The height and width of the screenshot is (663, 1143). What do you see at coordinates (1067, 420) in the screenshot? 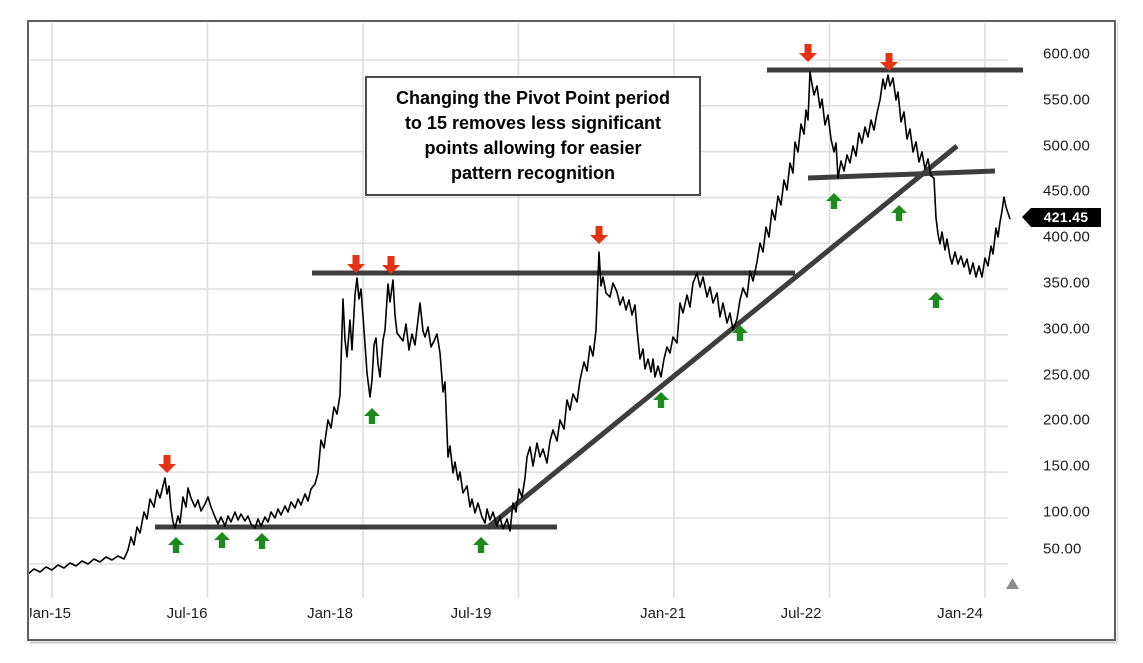
I see `y-axis-label: 200.00` at bounding box center [1067, 420].